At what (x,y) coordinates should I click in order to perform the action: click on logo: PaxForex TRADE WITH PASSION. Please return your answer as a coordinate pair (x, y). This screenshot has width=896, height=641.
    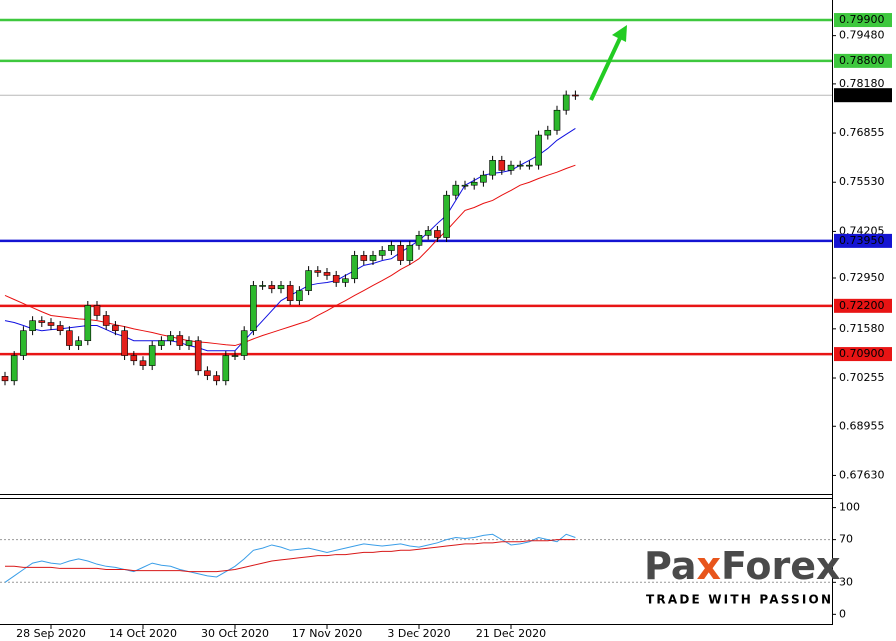
    Looking at the image, I should click on (742, 575).